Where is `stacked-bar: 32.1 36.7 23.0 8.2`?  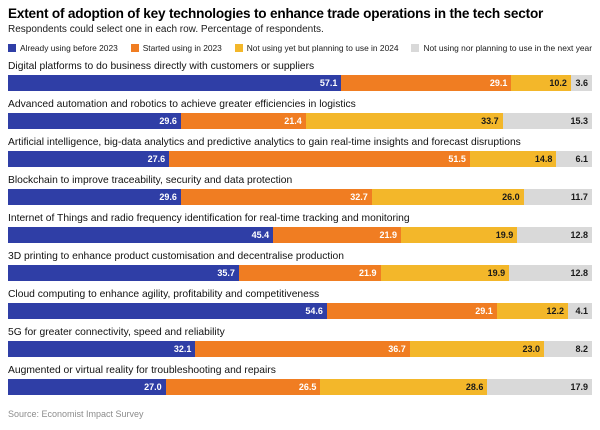 stacked-bar: 32.1 36.7 23.0 8.2 is located at coordinates (300, 349).